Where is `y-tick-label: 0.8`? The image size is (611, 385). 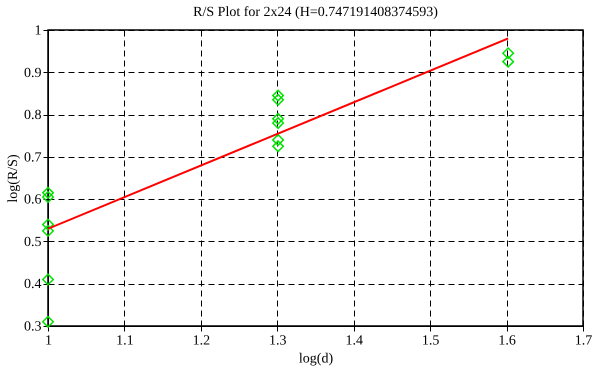
y-tick-label: 0.8 is located at coordinates (33, 116).